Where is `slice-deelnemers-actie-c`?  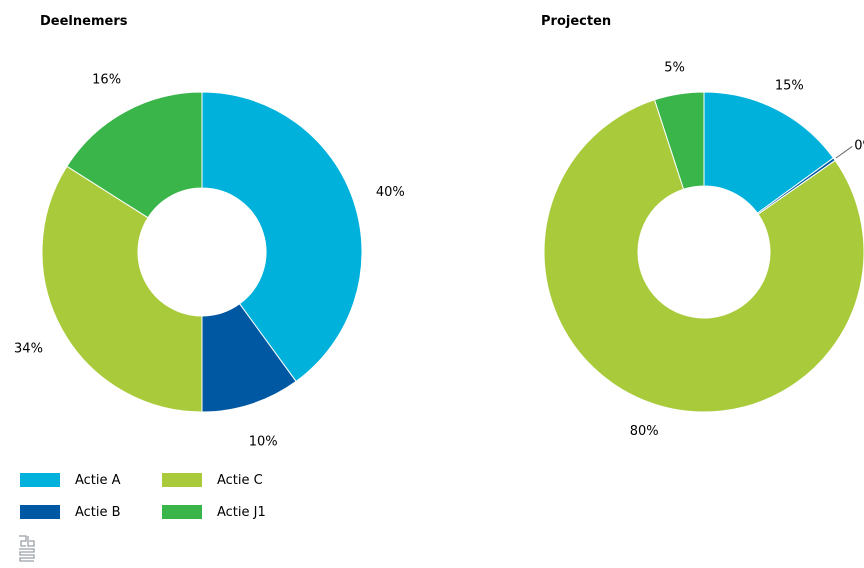
slice-deelnemers-actie-c is located at coordinates (122, 289).